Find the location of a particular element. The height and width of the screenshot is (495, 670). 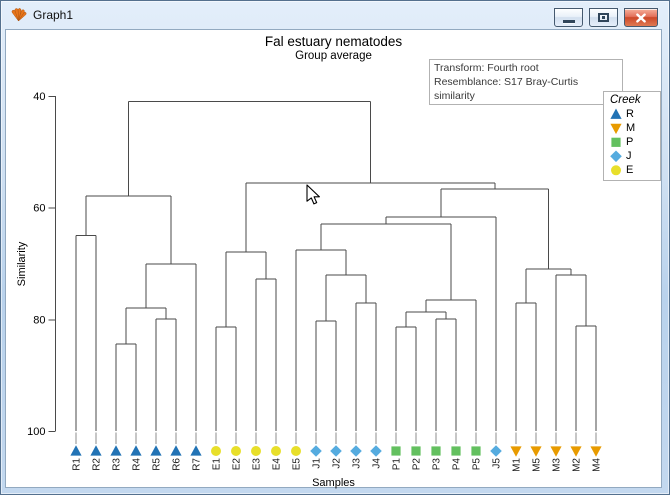

sample-label: E4 is located at coordinates (277, 464).